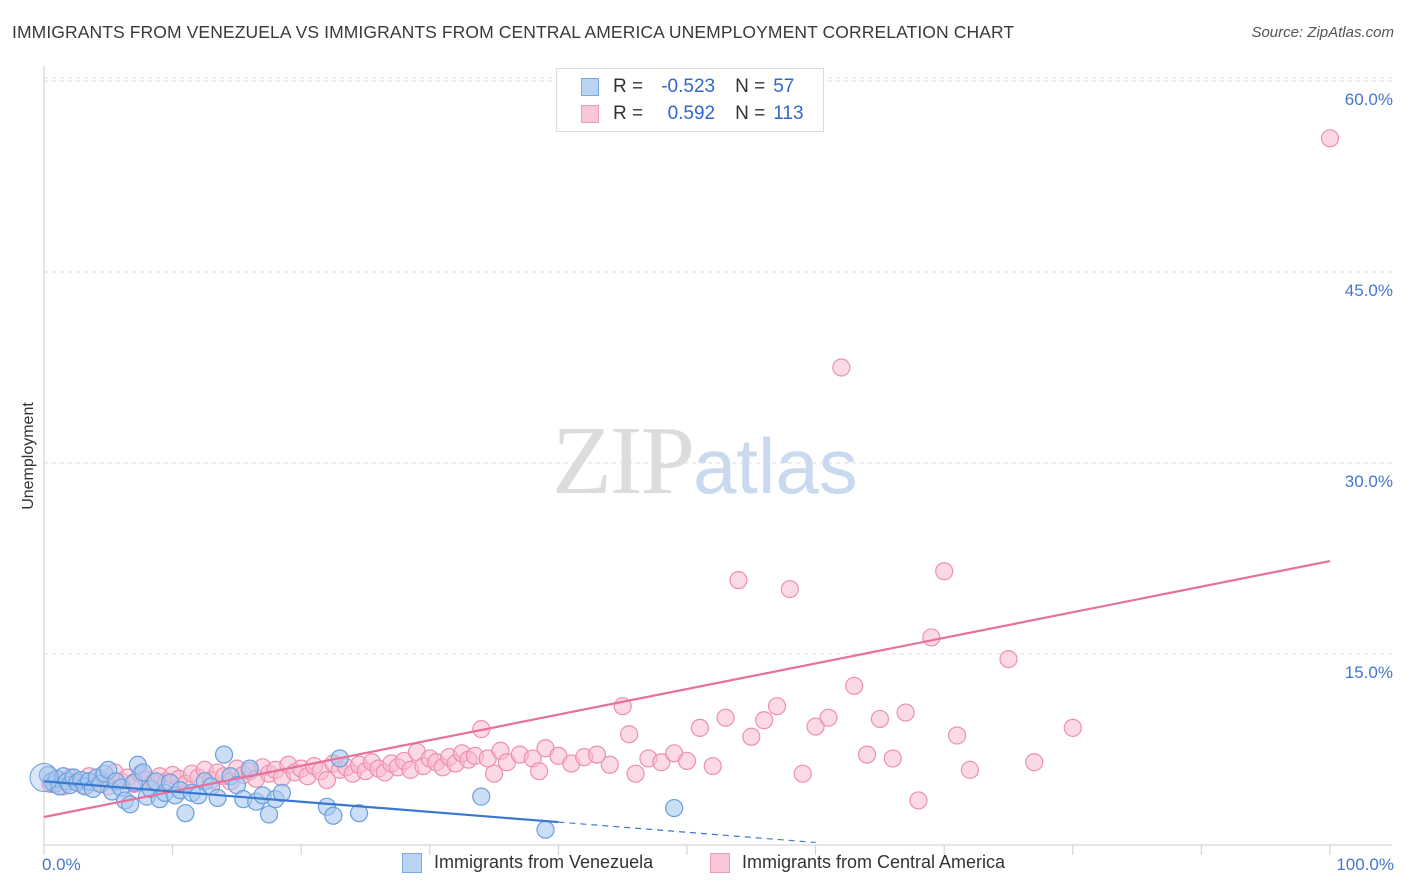  Describe the element at coordinates (1369, 99) in the screenshot. I see `y-tick-label: 60.0%` at that location.